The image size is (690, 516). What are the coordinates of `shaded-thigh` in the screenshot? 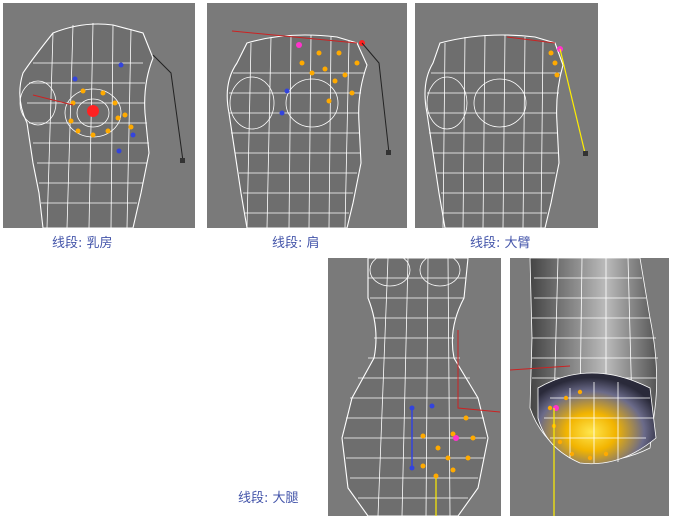 It's located at (584, 387).